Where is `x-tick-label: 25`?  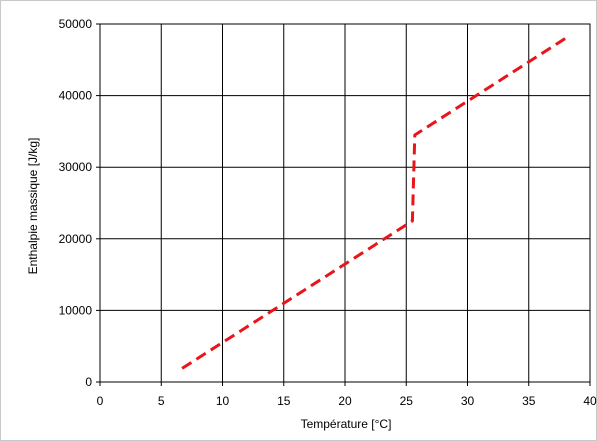
x-tick-label: 25 is located at coordinates (407, 401).